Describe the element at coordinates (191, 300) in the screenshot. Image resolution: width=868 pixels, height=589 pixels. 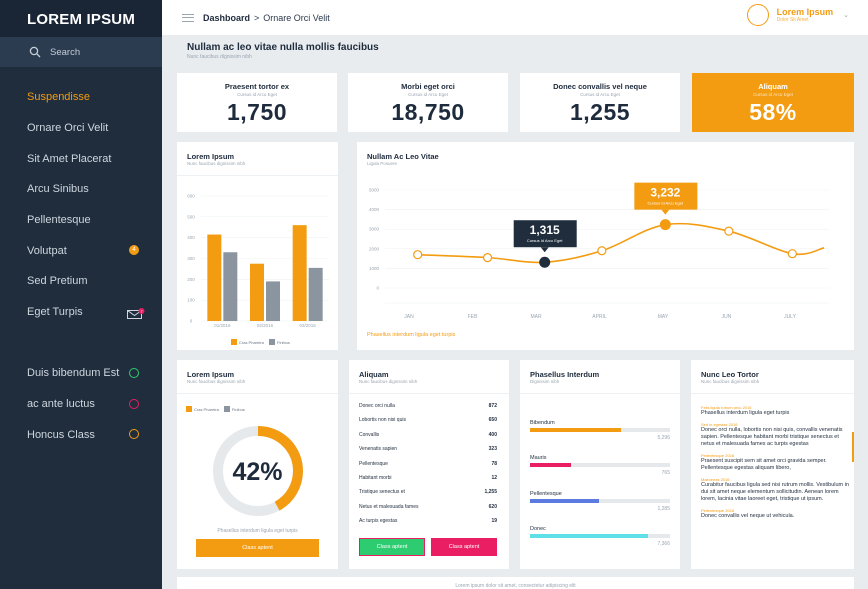
I see `y-tick-label: 100` at that location.